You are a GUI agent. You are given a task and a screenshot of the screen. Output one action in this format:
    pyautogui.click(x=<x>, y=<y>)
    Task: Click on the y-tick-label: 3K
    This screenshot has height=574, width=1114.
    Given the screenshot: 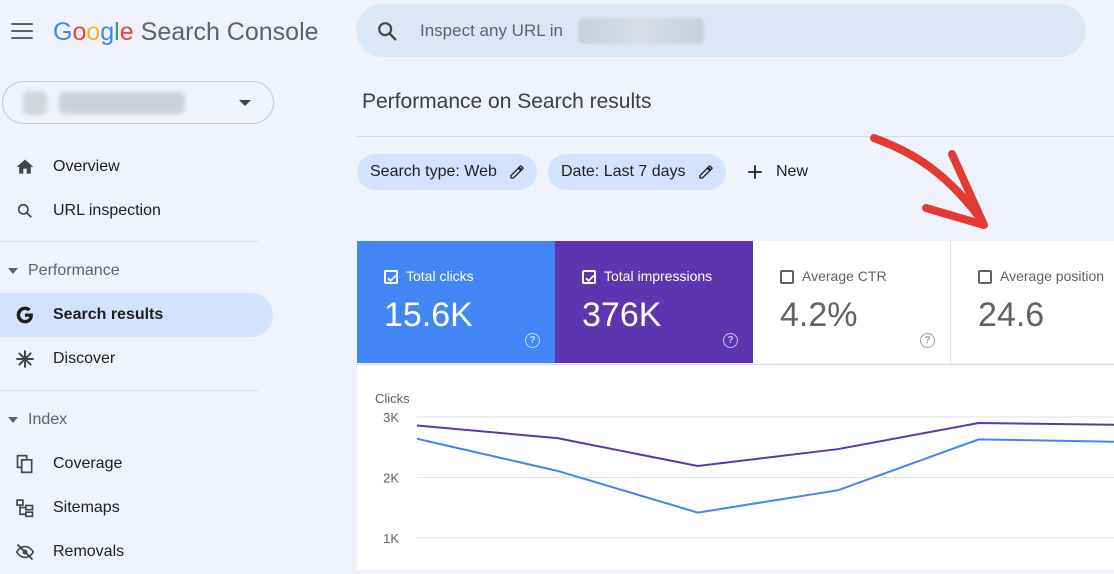 What is the action you would take?
    pyautogui.click(x=391, y=417)
    